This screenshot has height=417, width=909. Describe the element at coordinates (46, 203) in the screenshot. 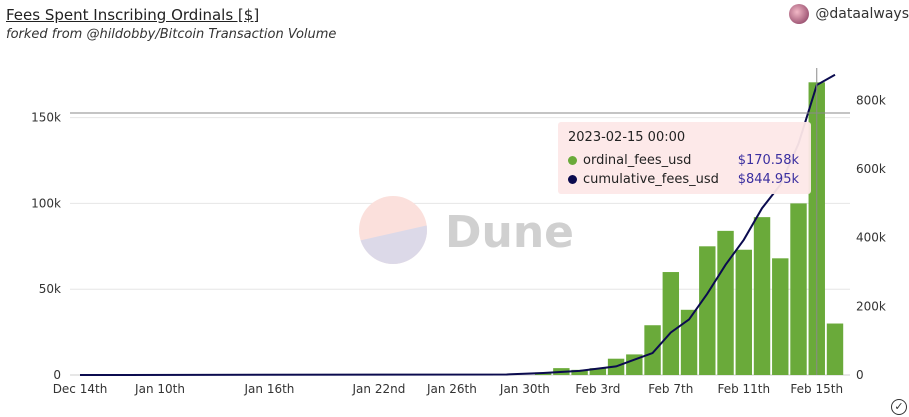

I see `y-left-tick-label: 100k` at that location.